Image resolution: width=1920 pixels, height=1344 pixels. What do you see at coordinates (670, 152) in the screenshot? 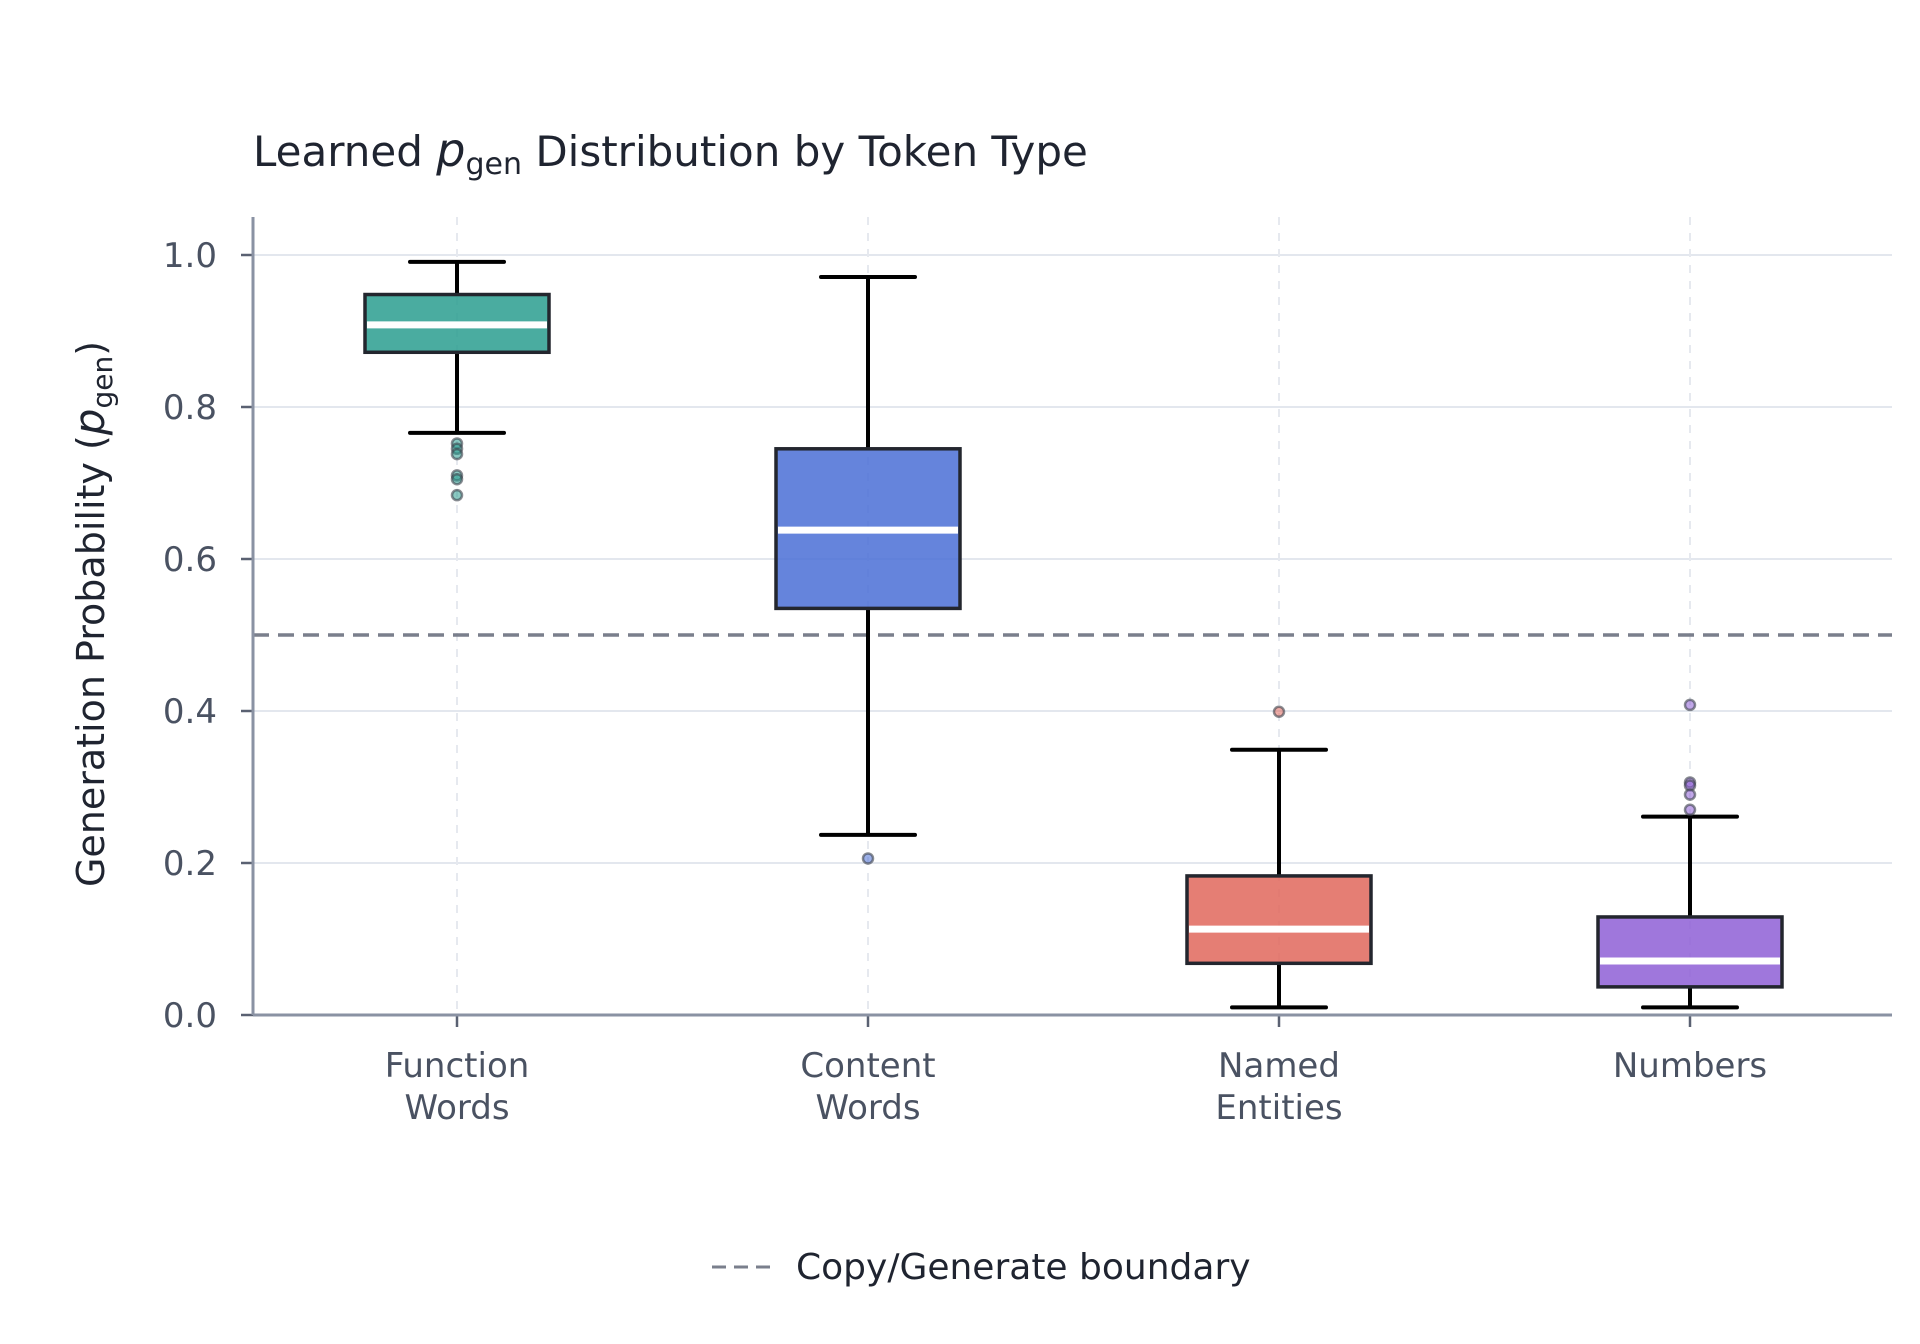
I see `chart-title: Learned pgen Distribution by Token Type` at bounding box center [670, 152].